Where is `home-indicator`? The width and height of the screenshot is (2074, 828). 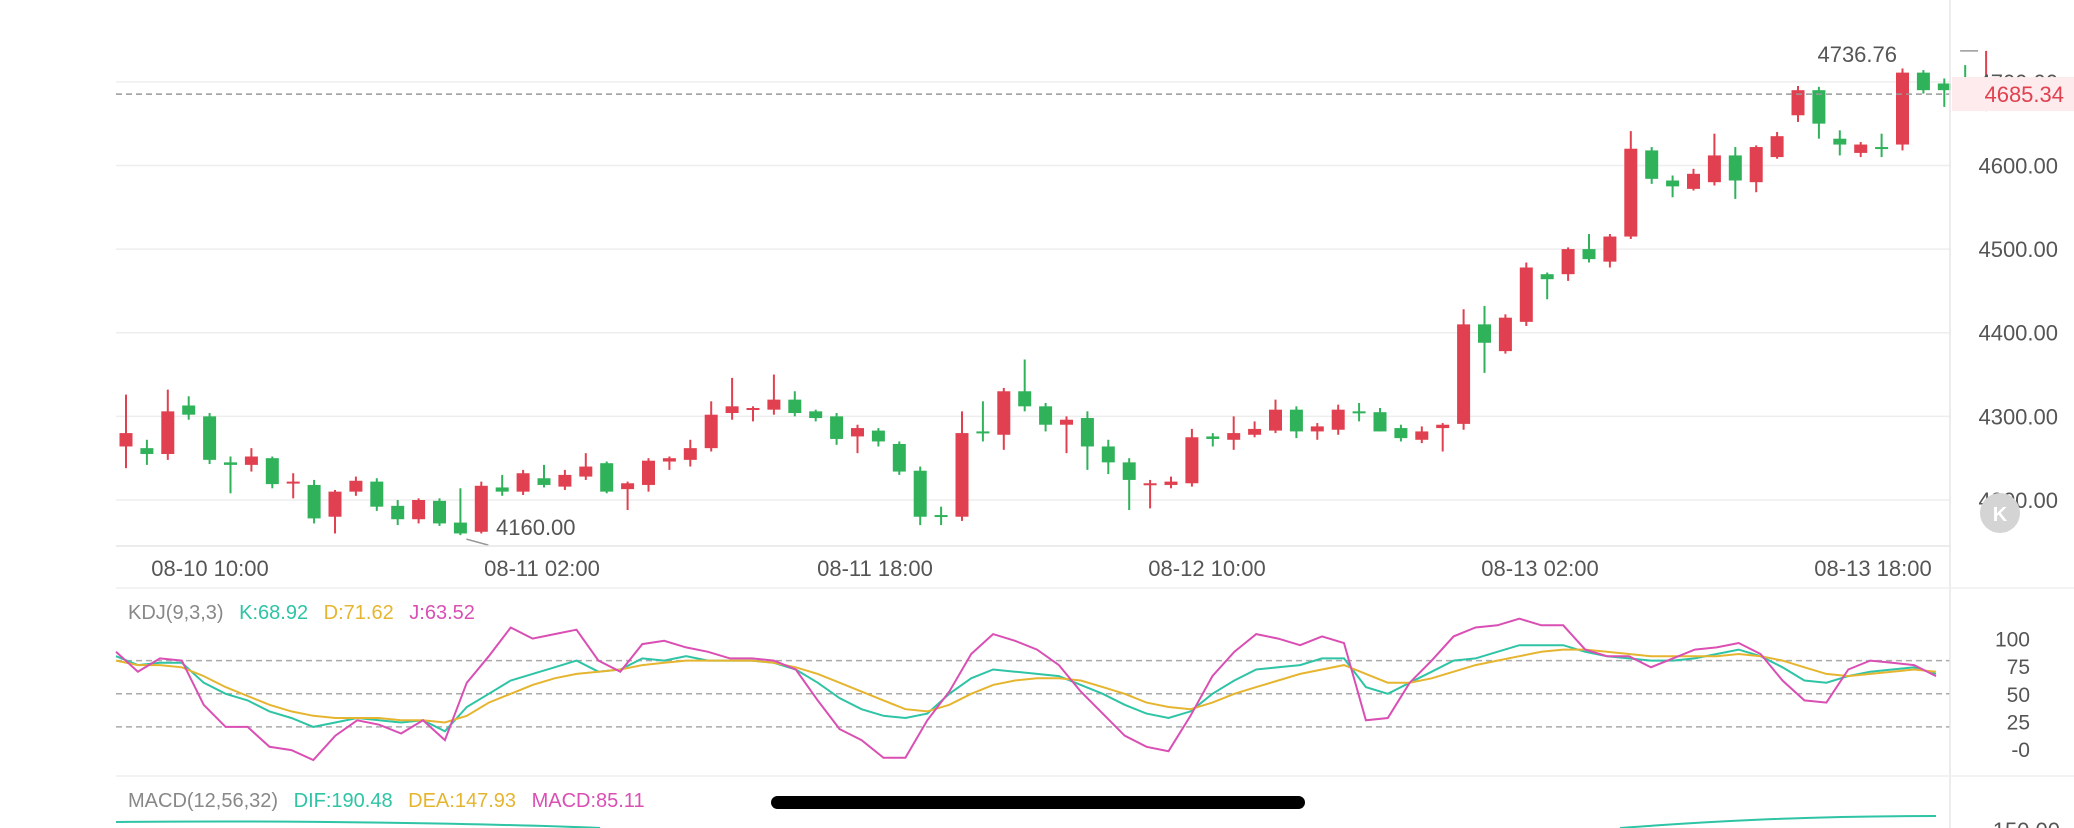 home-indicator is located at coordinates (1038, 802).